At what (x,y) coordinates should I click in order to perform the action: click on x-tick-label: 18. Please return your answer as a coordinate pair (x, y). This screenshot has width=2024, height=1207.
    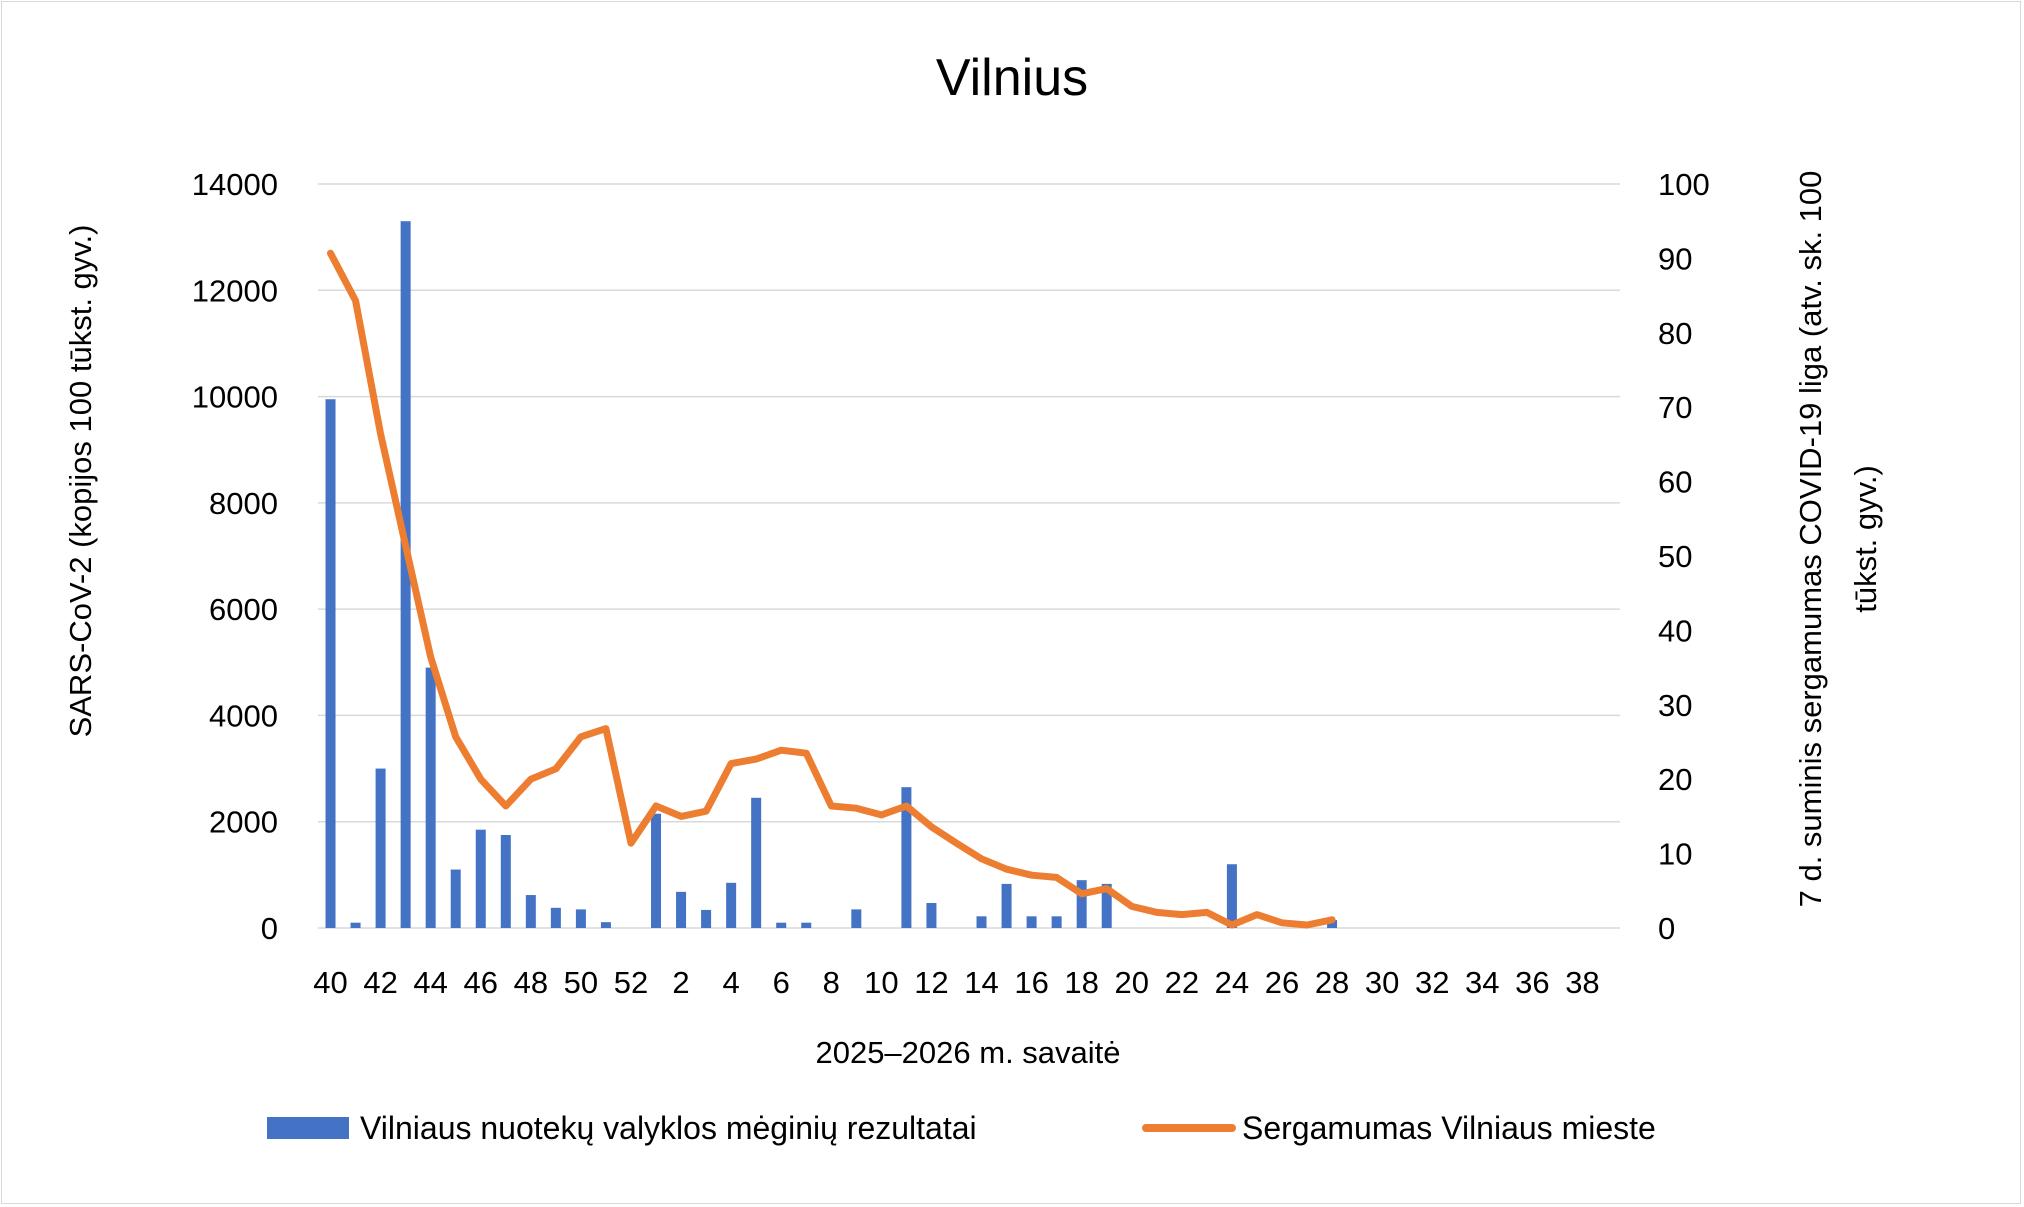
    Looking at the image, I should click on (1081, 982).